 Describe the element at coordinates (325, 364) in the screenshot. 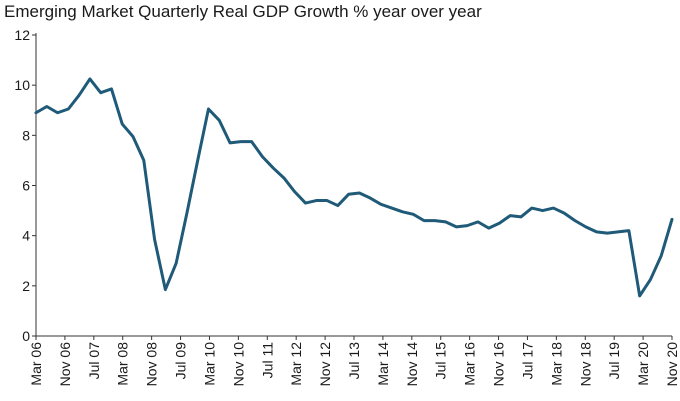

I see `x-tick-label: Nov 12` at that location.